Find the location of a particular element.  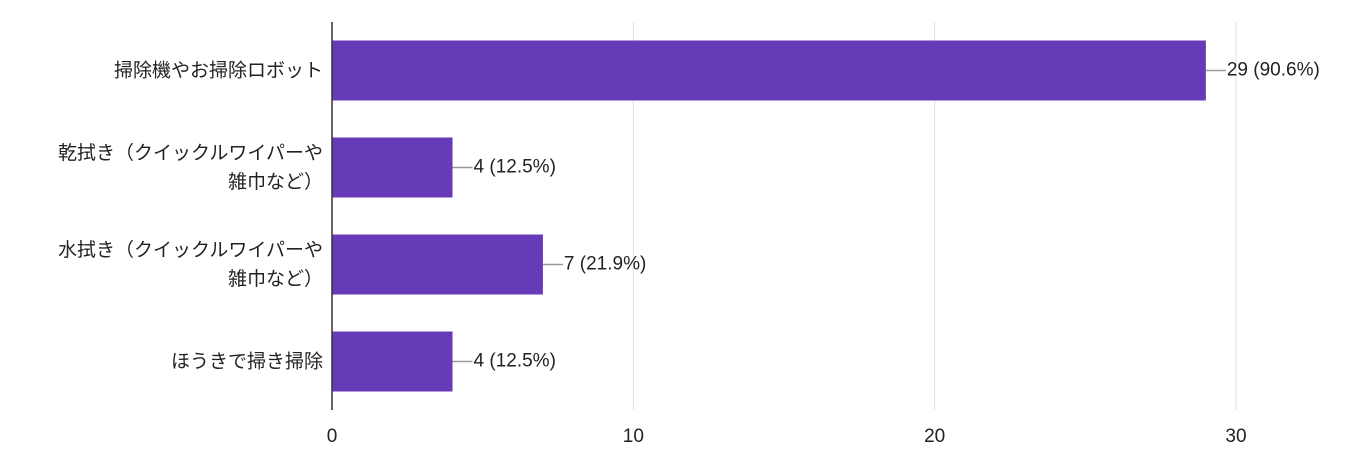

value-label: 7 (21.9%) is located at coordinates (605, 264).